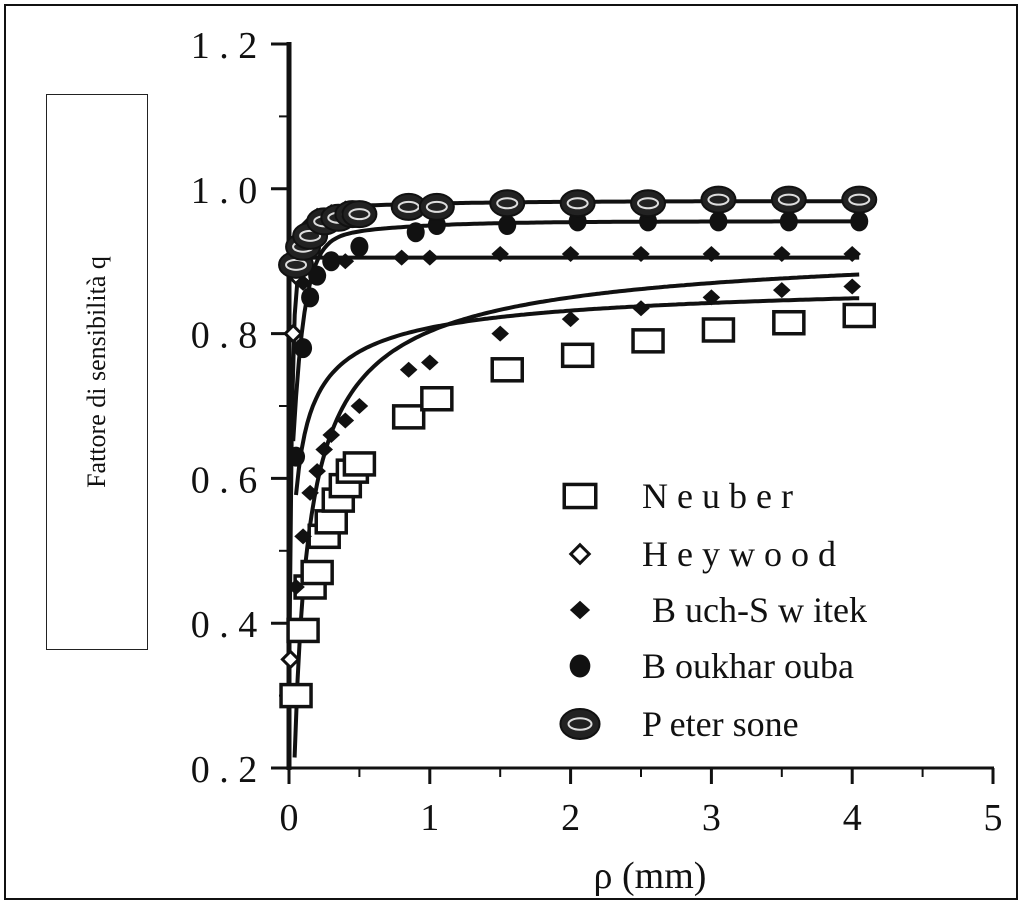  I want to click on legend-item: B oukhar ouba, so click(711, 666).